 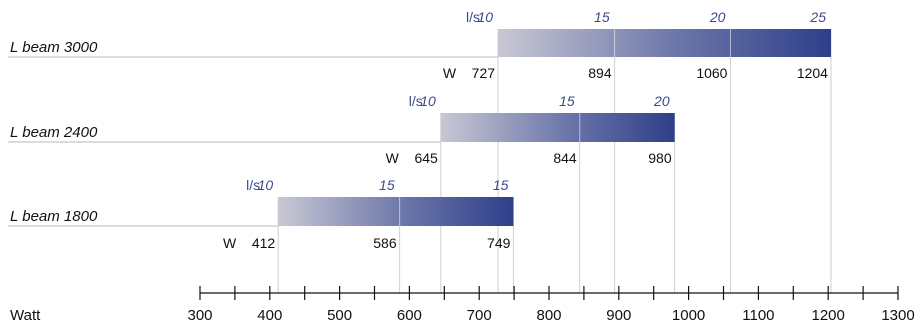 I want to click on x-tick-label: 700, so click(x=479, y=315).